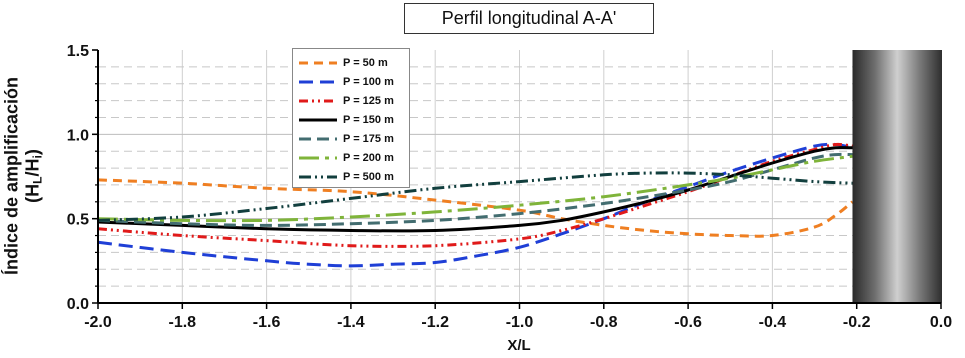  I want to click on x-tick-label: 0.0, so click(941, 322).